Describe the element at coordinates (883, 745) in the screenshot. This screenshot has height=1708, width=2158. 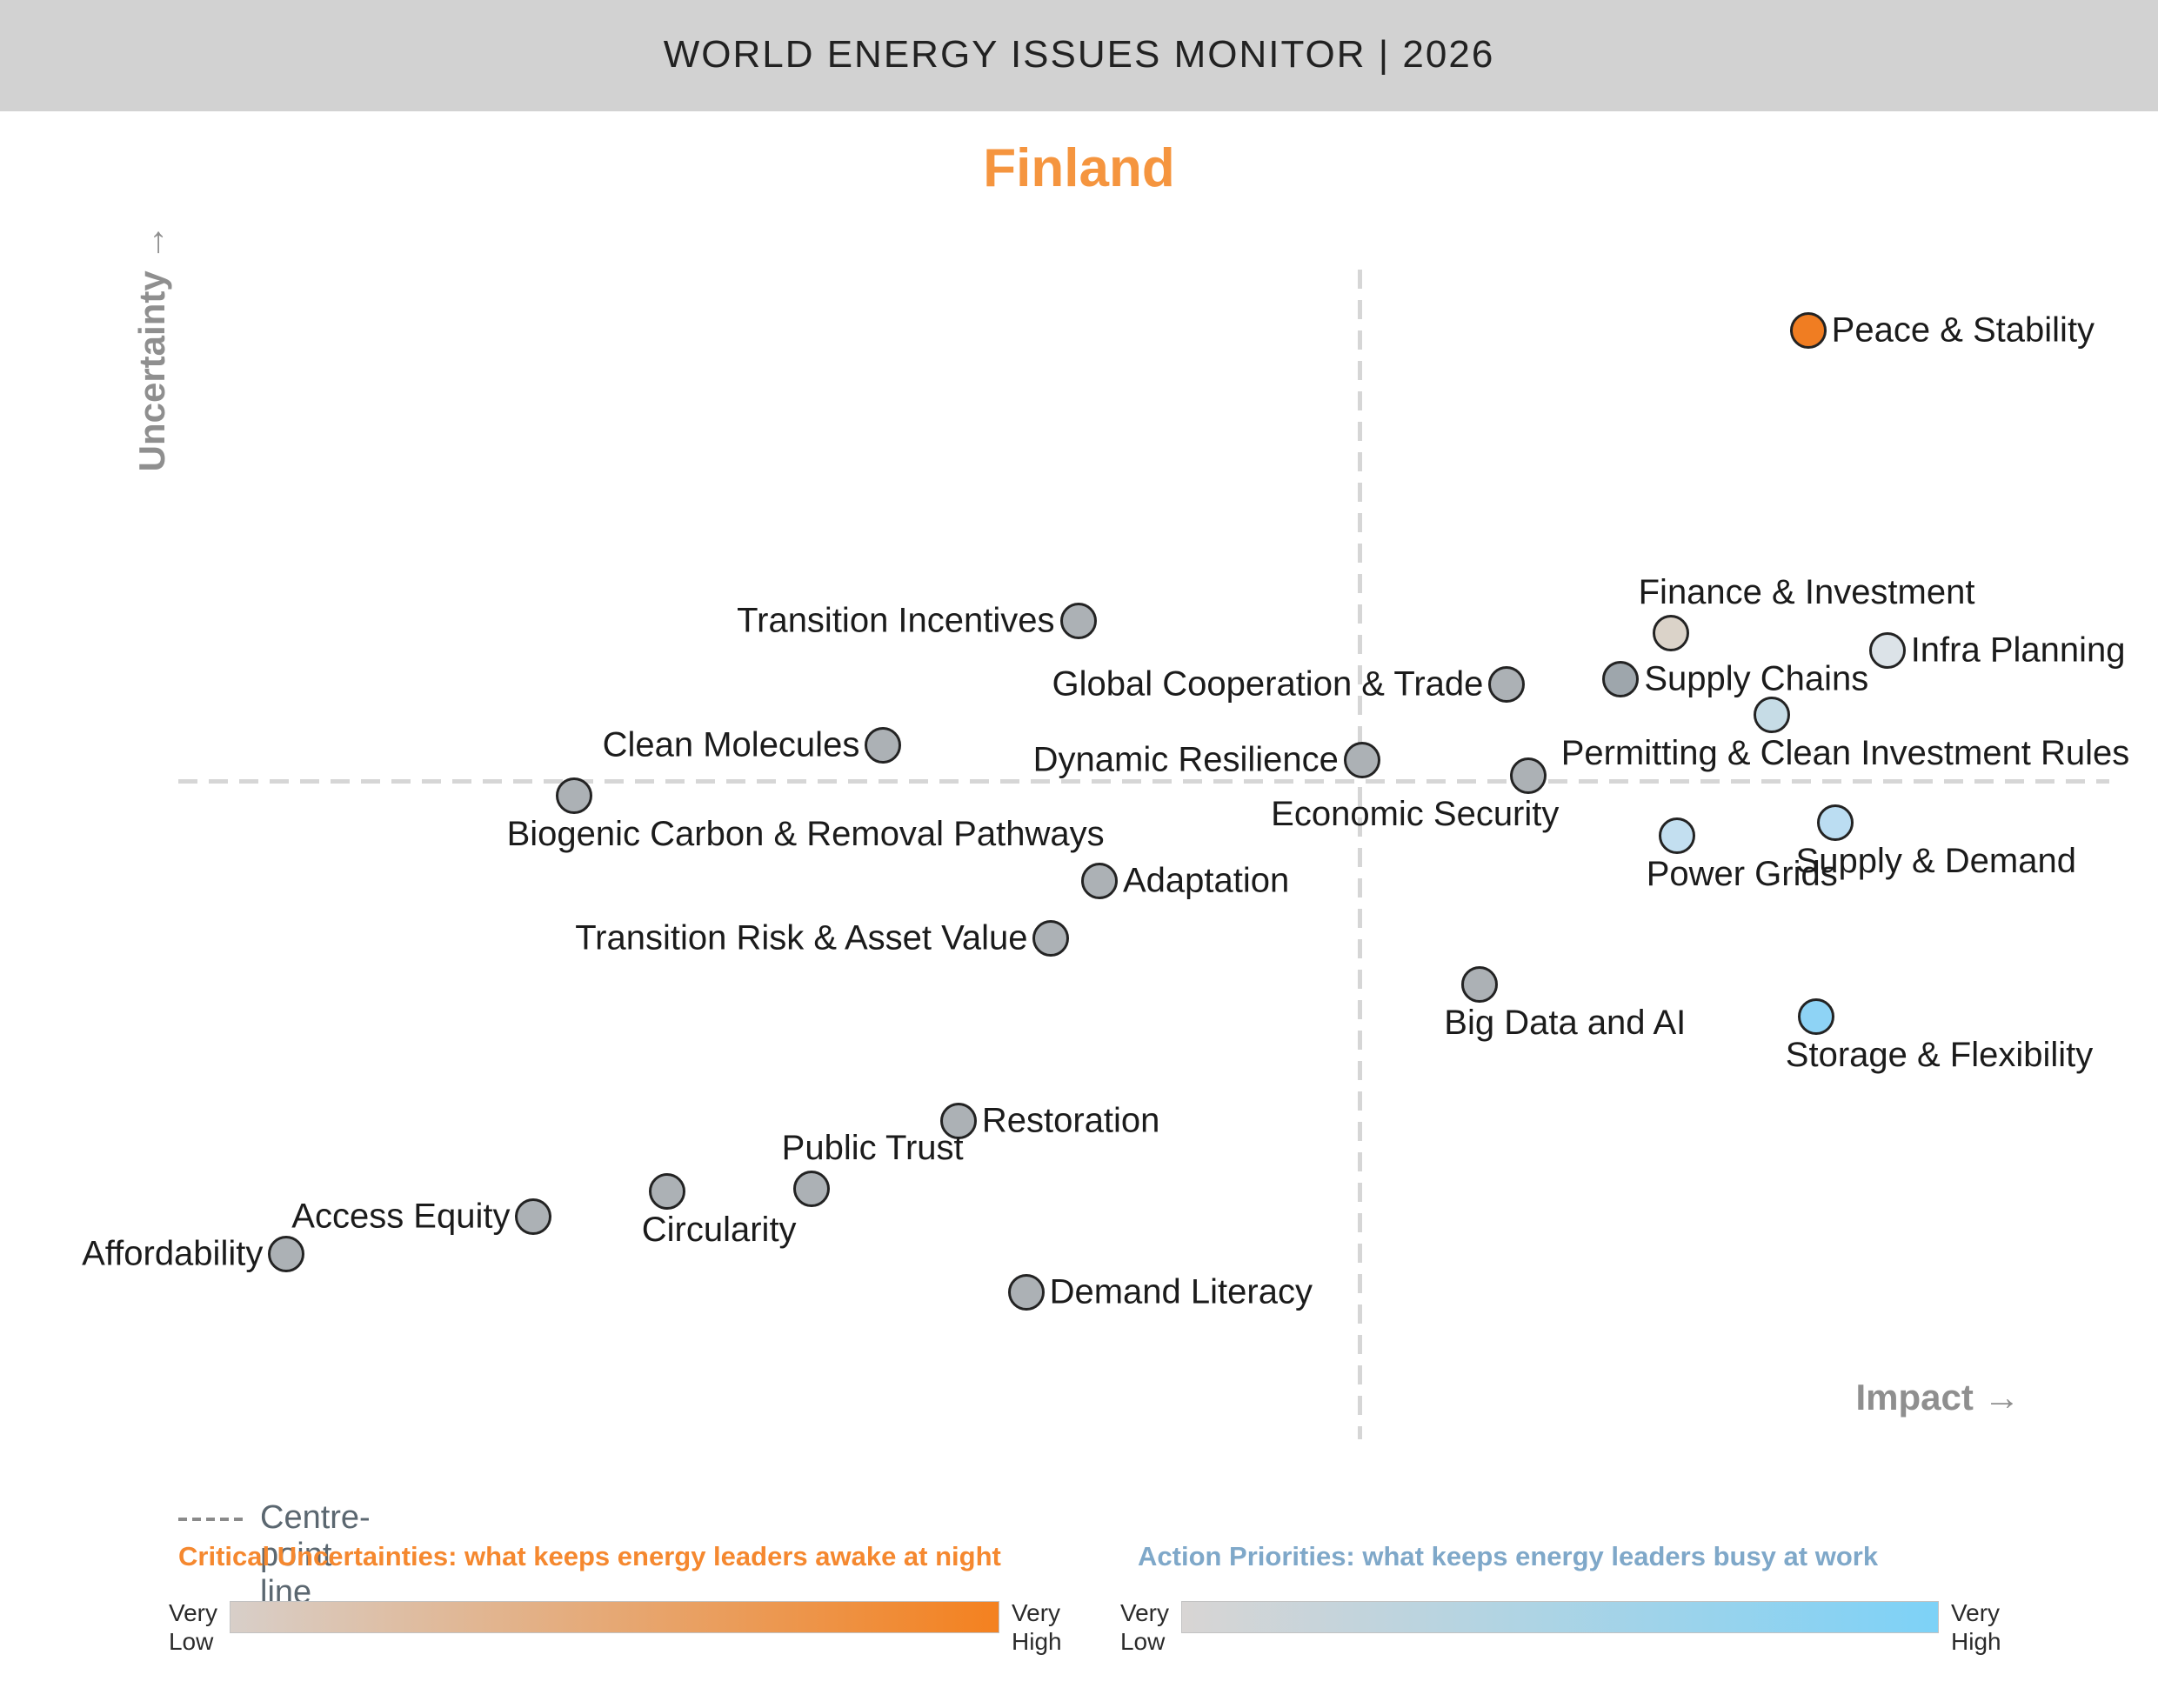
I see `issue-dot-clean-molecules` at that location.